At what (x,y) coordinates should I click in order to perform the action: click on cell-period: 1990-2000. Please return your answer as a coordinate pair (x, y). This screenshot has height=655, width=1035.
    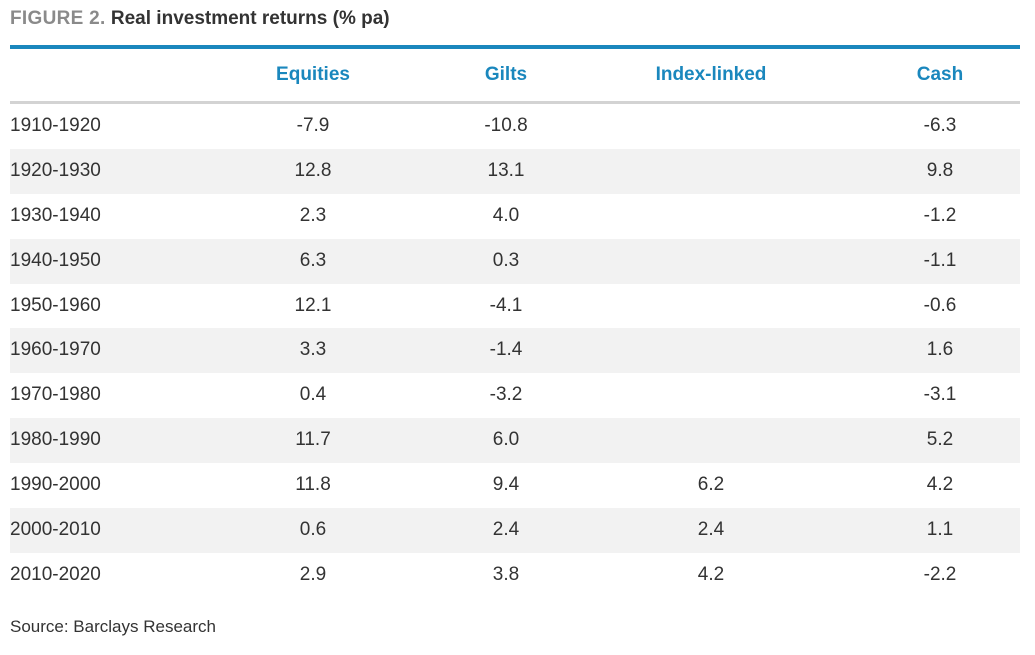
    Looking at the image, I should click on (55, 485).